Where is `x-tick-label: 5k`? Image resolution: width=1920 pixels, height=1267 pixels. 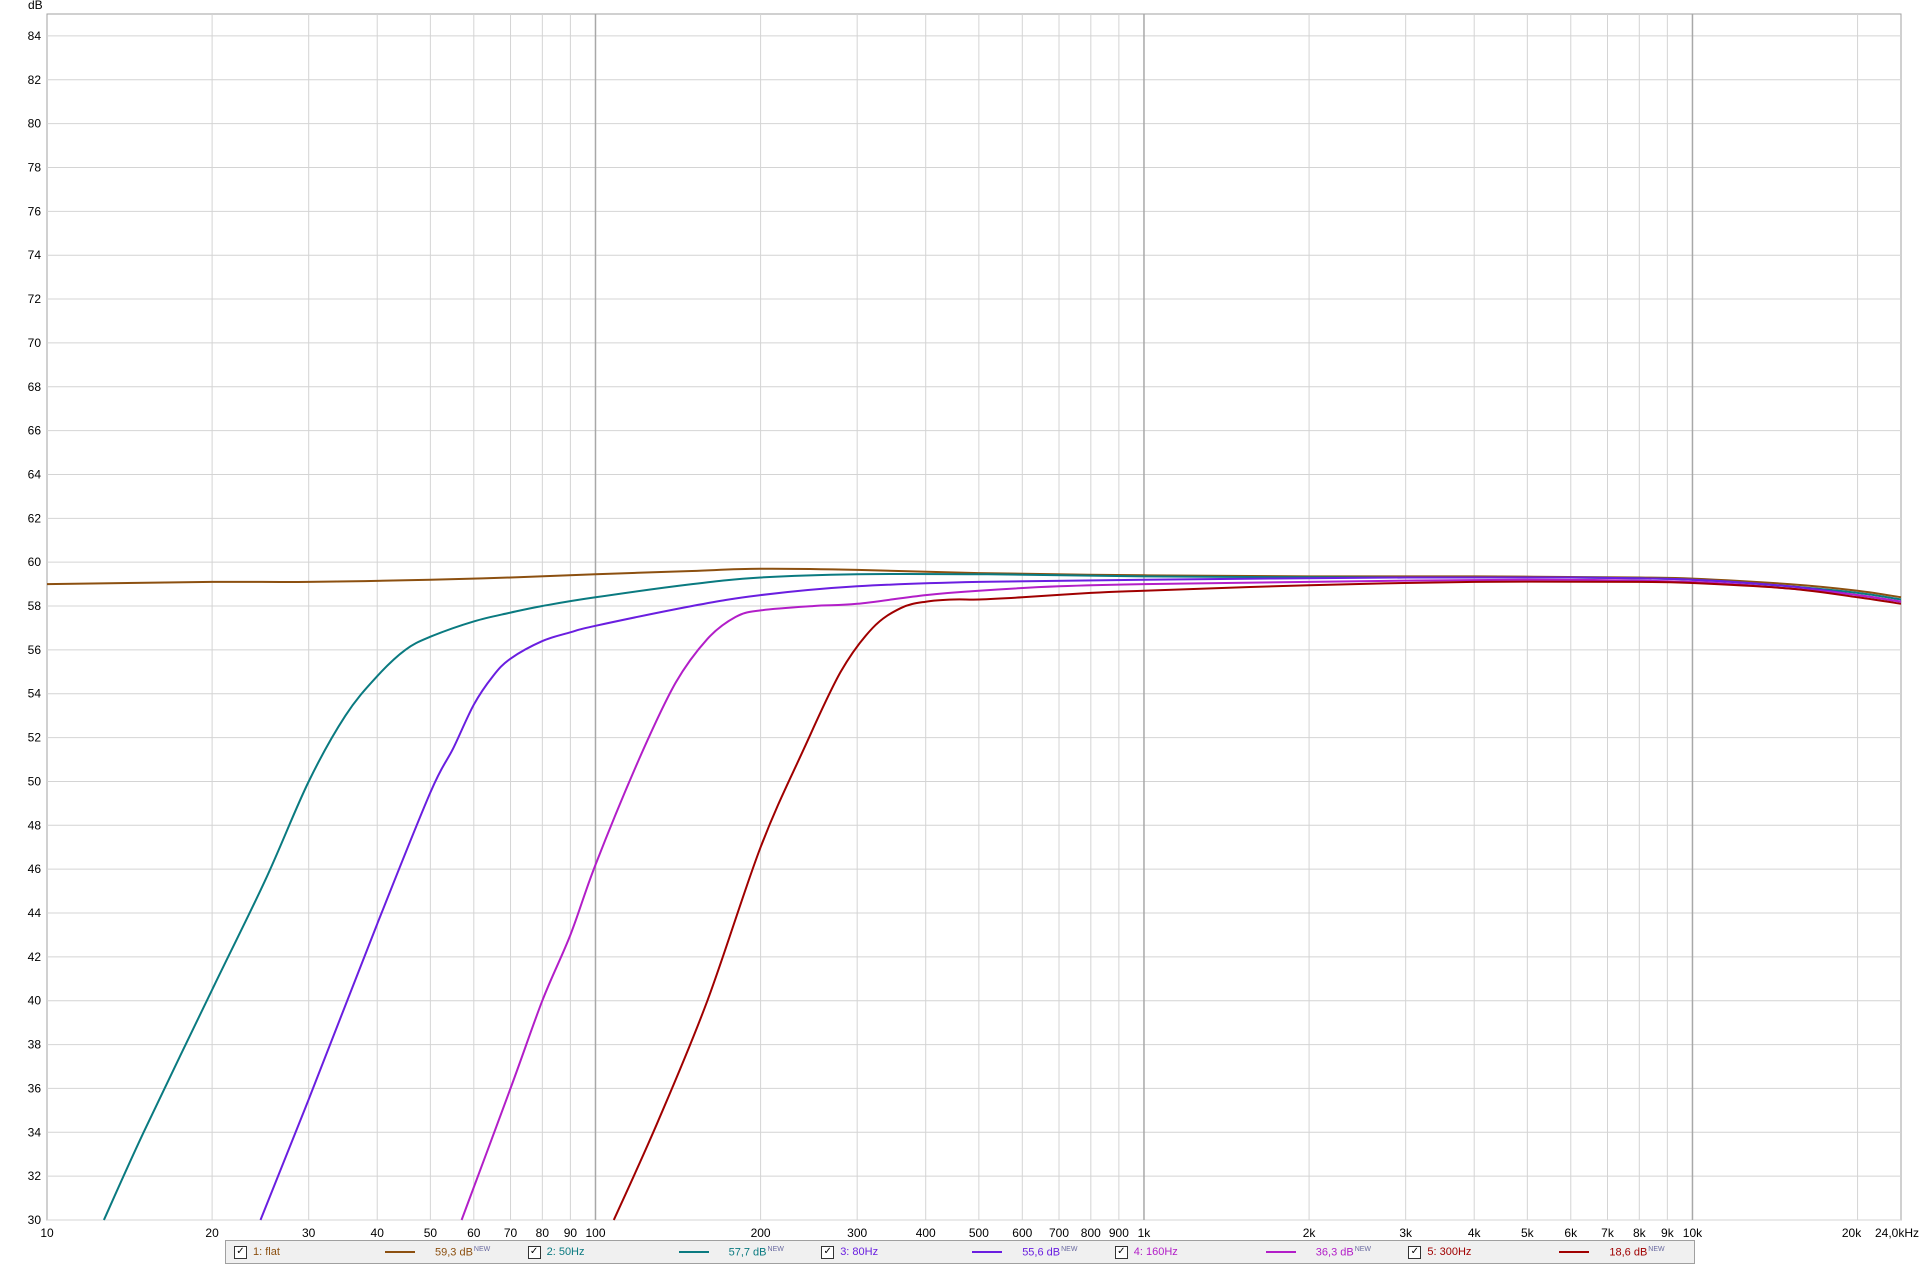 x-tick-label: 5k is located at coordinates (1528, 1233).